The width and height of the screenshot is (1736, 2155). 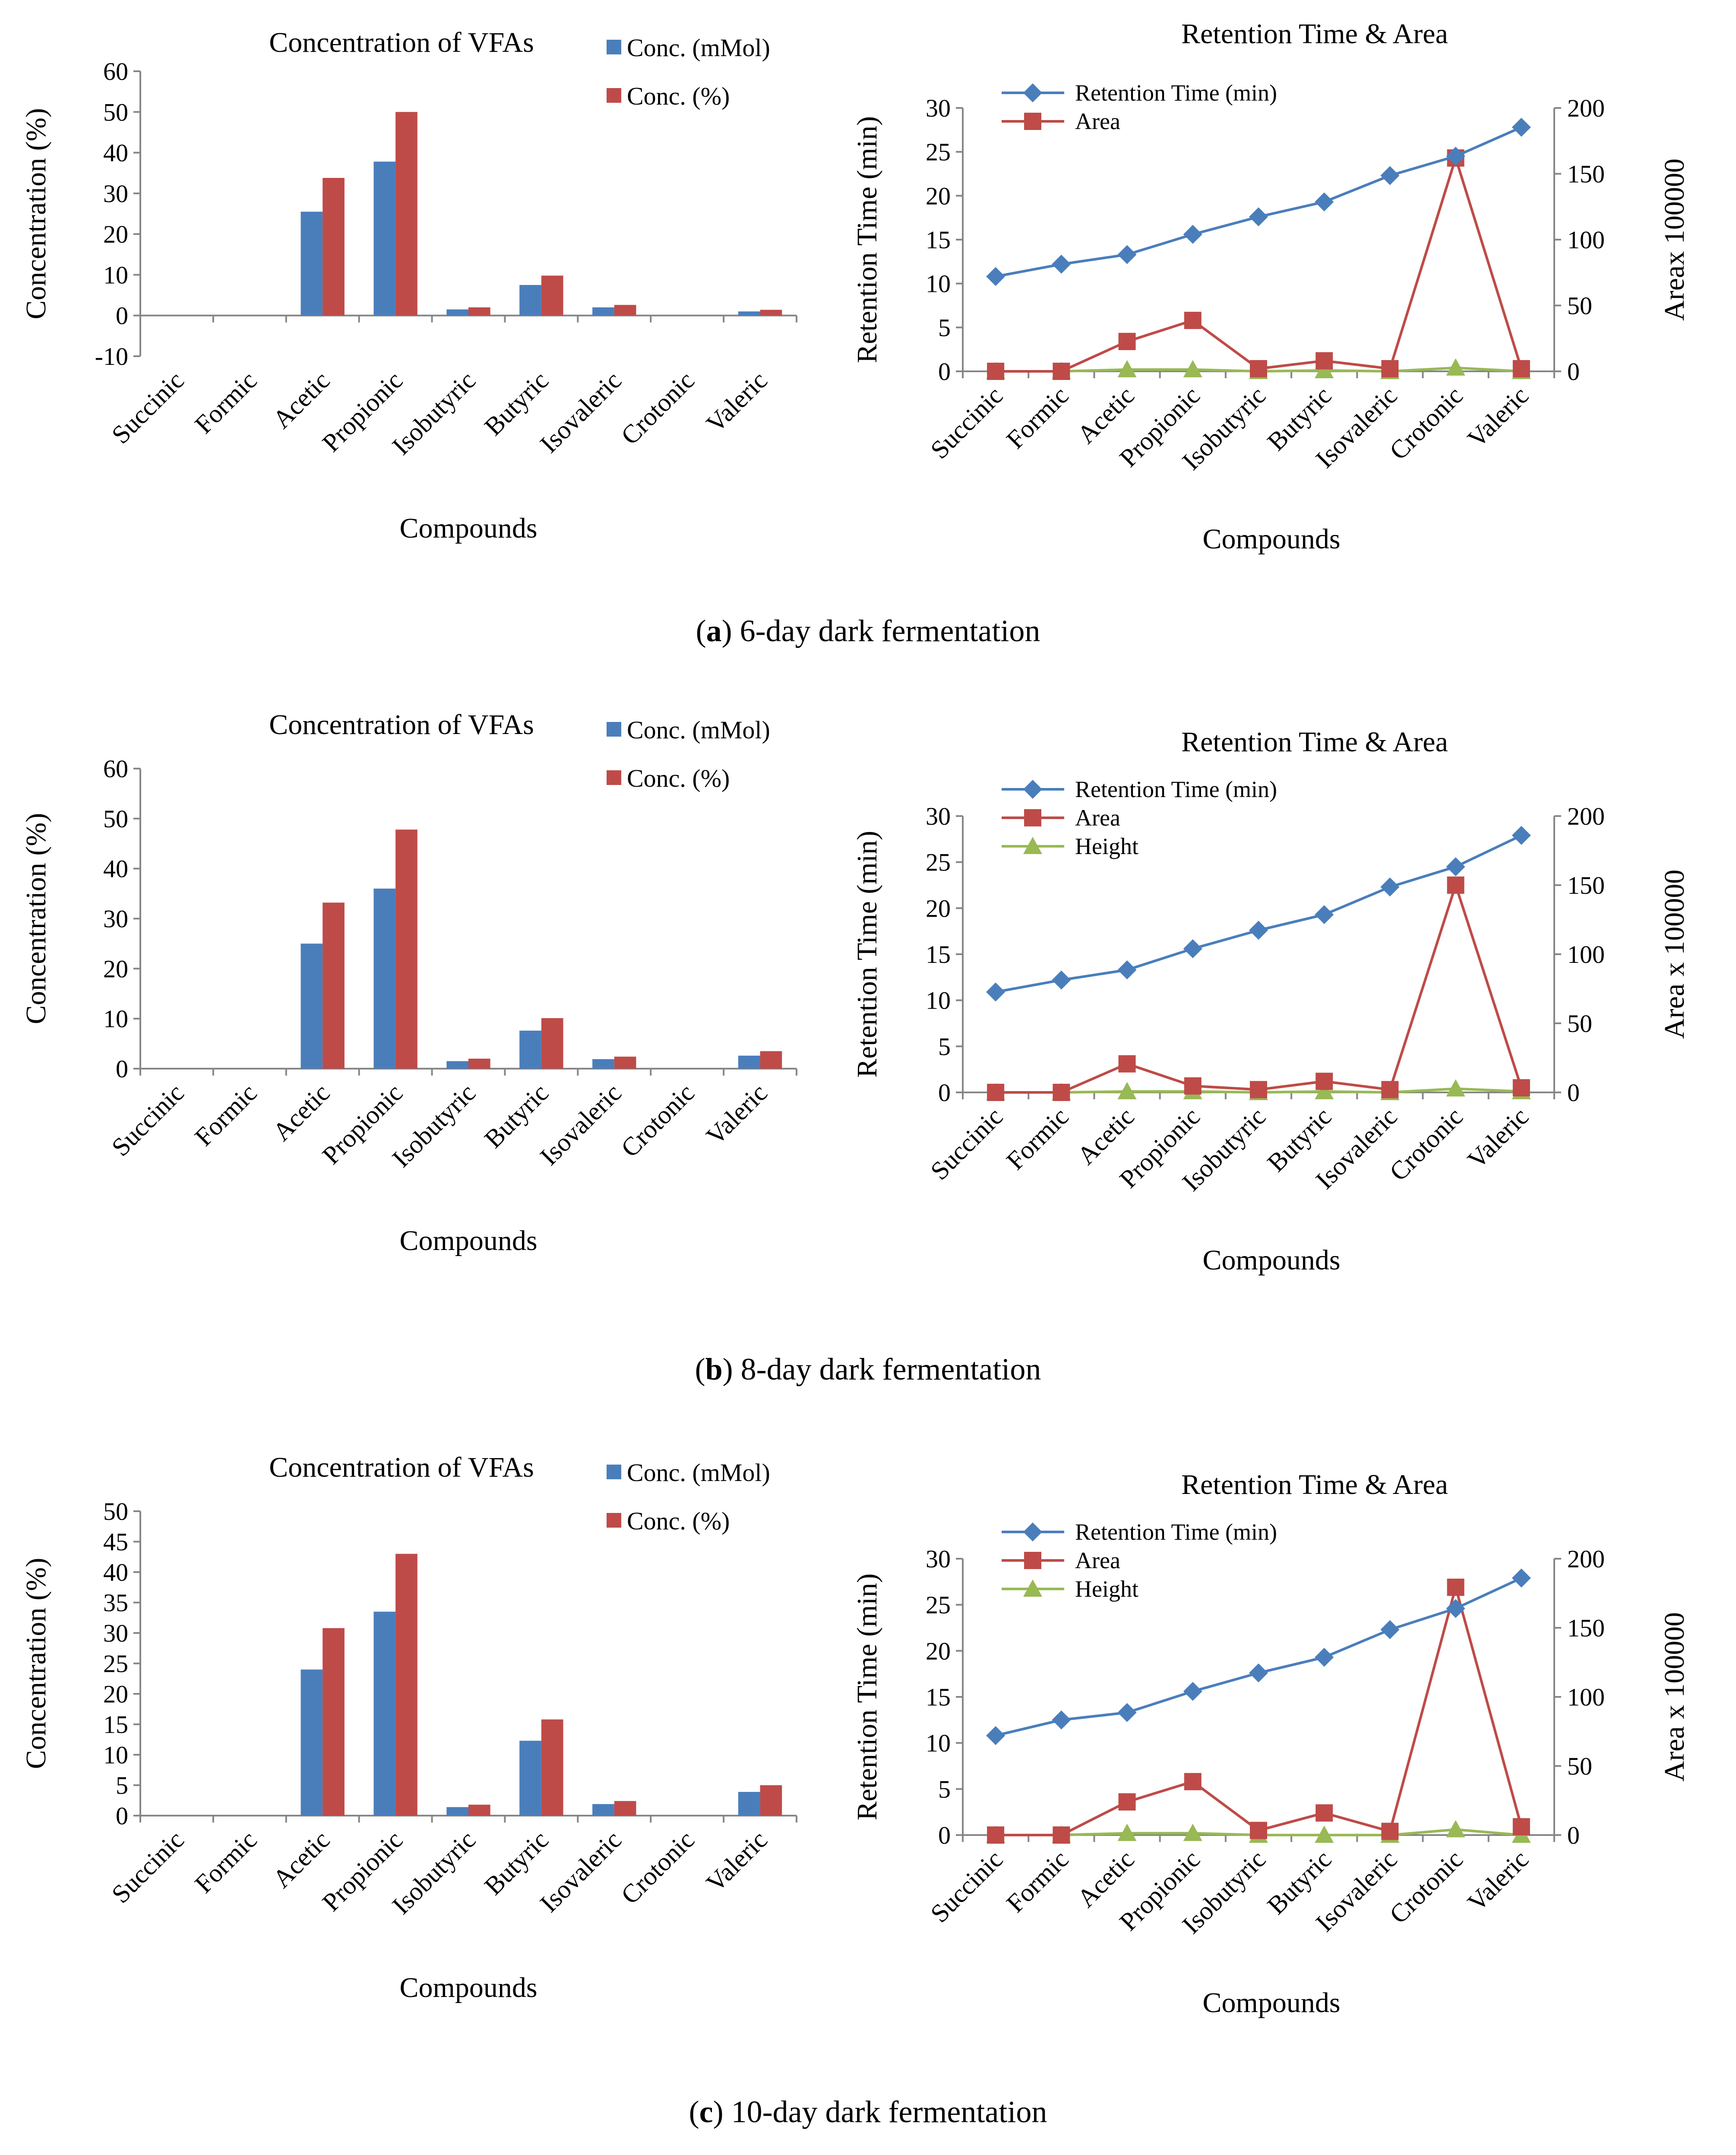 What do you see at coordinates (938, 152) in the screenshot?
I see `y-tick-label: 25` at bounding box center [938, 152].